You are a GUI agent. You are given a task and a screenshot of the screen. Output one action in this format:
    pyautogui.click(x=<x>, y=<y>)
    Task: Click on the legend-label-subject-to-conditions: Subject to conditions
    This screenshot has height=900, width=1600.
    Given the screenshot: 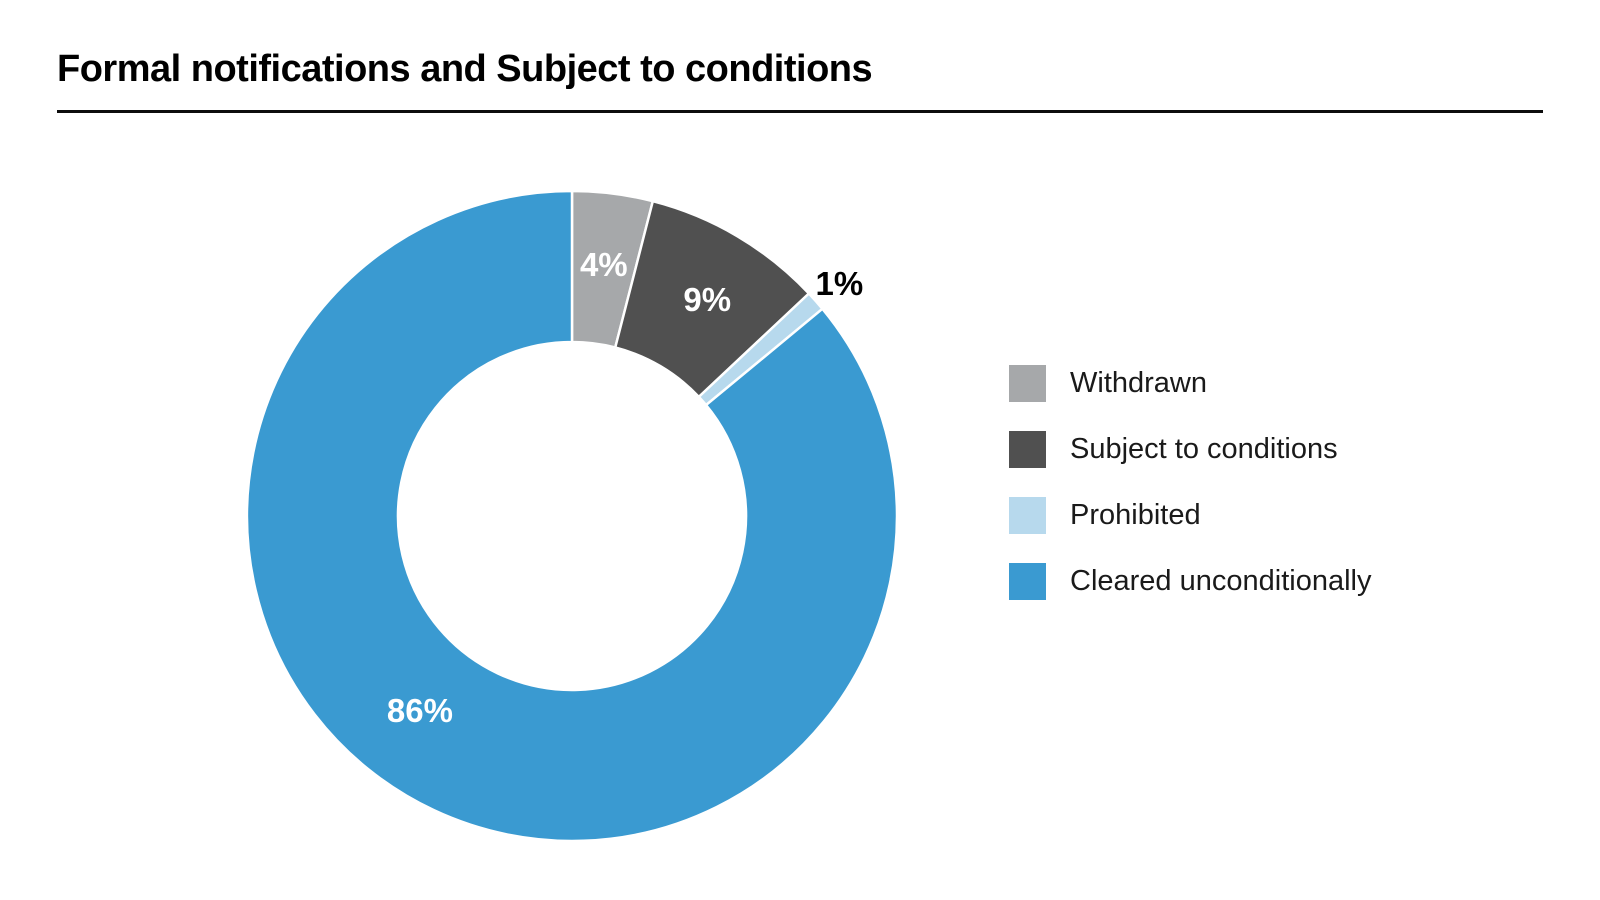 What is the action you would take?
    pyautogui.click(x=1204, y=449)
    